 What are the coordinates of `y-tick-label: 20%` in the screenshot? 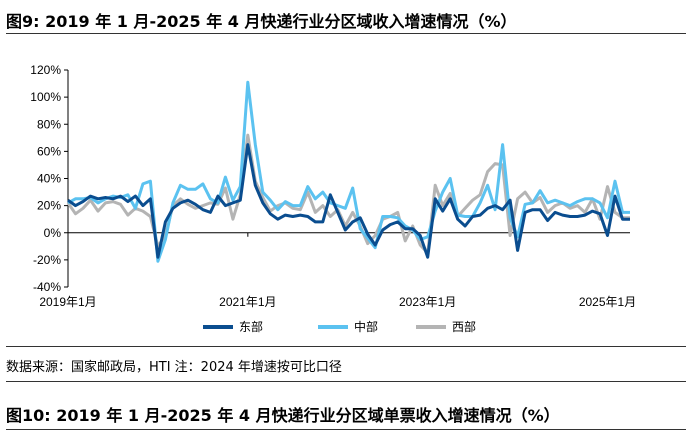 It's located at (49, 206).